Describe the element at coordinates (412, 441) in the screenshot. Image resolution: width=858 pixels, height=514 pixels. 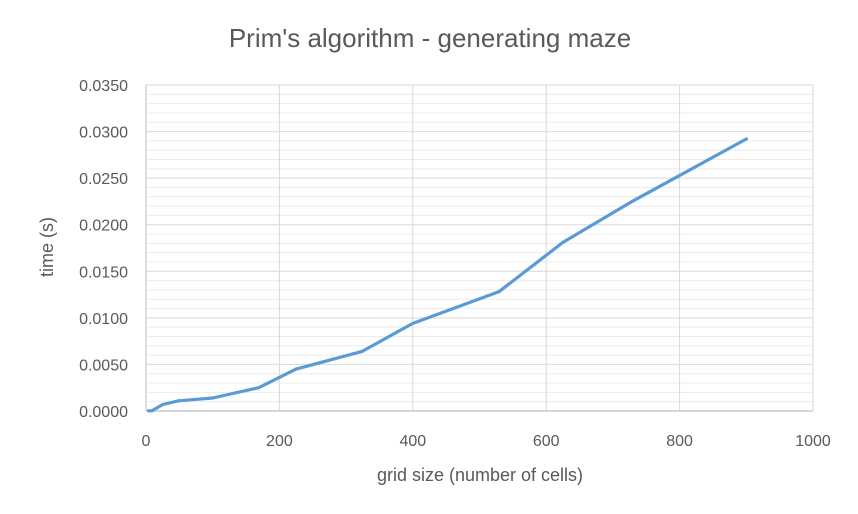
I see `x-tick-label: 400` at that location.